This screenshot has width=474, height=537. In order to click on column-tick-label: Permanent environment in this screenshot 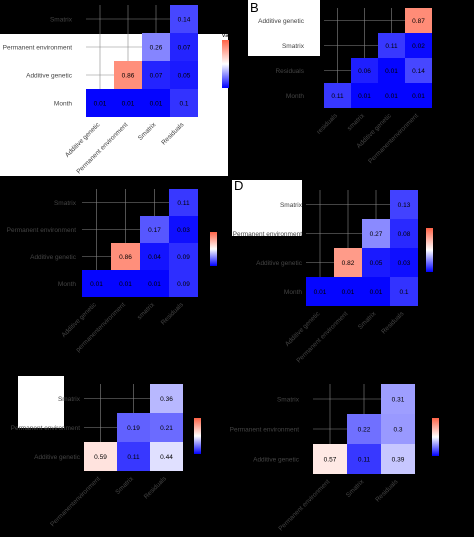, I will do `click(322, 337)`.